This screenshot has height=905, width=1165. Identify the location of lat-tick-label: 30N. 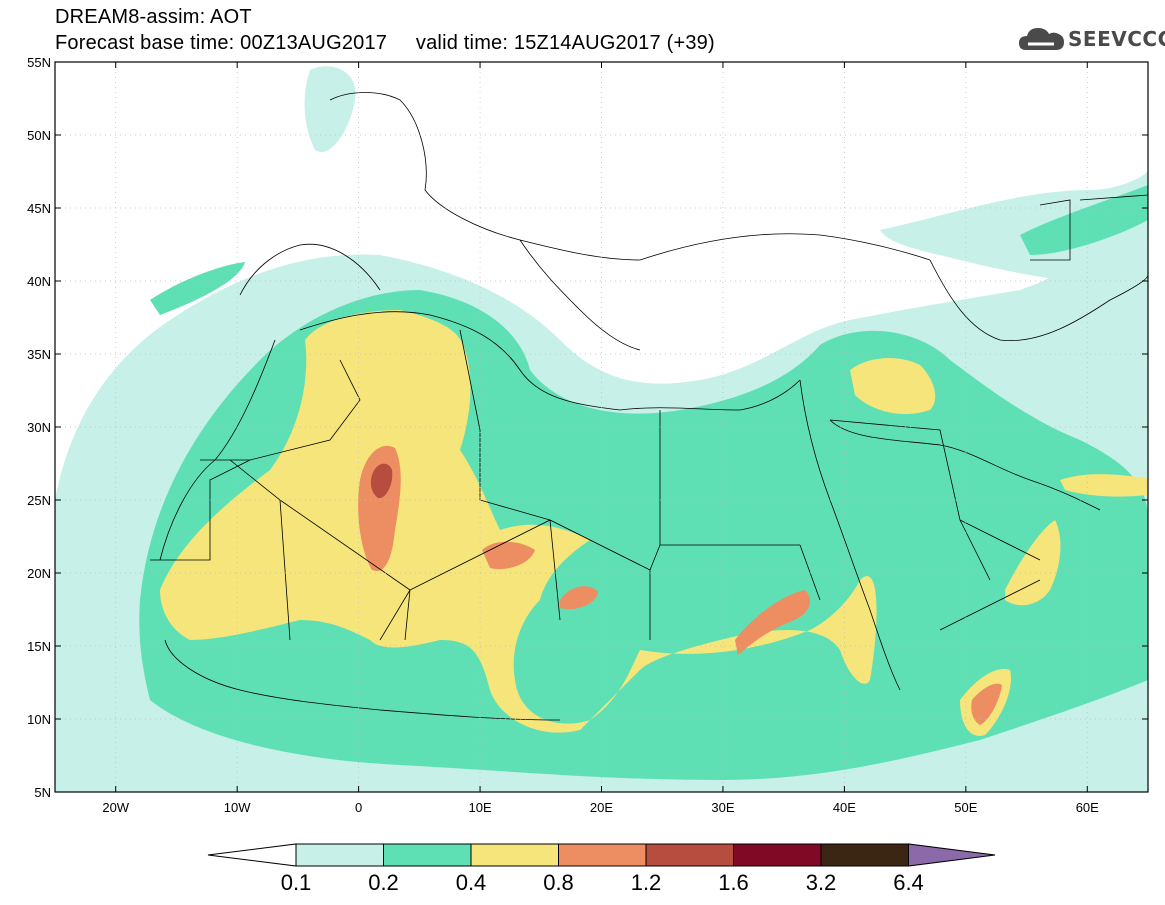
(39, 427).